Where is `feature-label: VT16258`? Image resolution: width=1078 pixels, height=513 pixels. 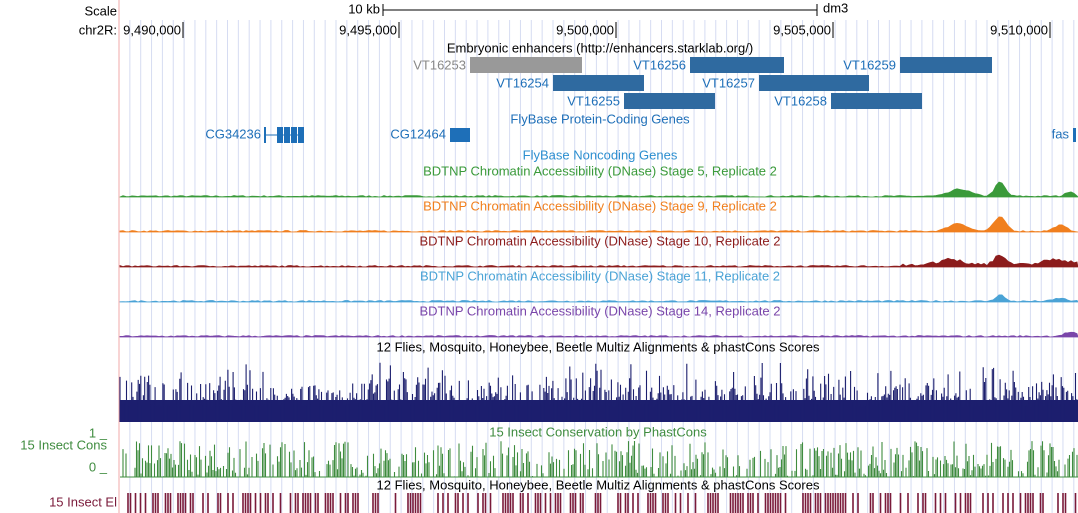 feature-label: VT16258 is located at coordinates (800, 100).